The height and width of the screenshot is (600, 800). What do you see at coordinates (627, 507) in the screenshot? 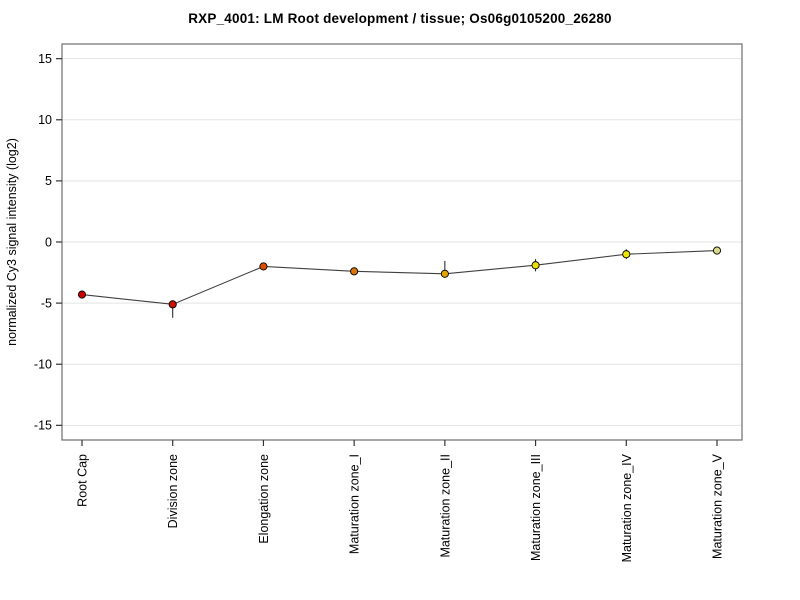
I see `x-tick-label: Maturation zone_IV` at bounding box center [627, 507].